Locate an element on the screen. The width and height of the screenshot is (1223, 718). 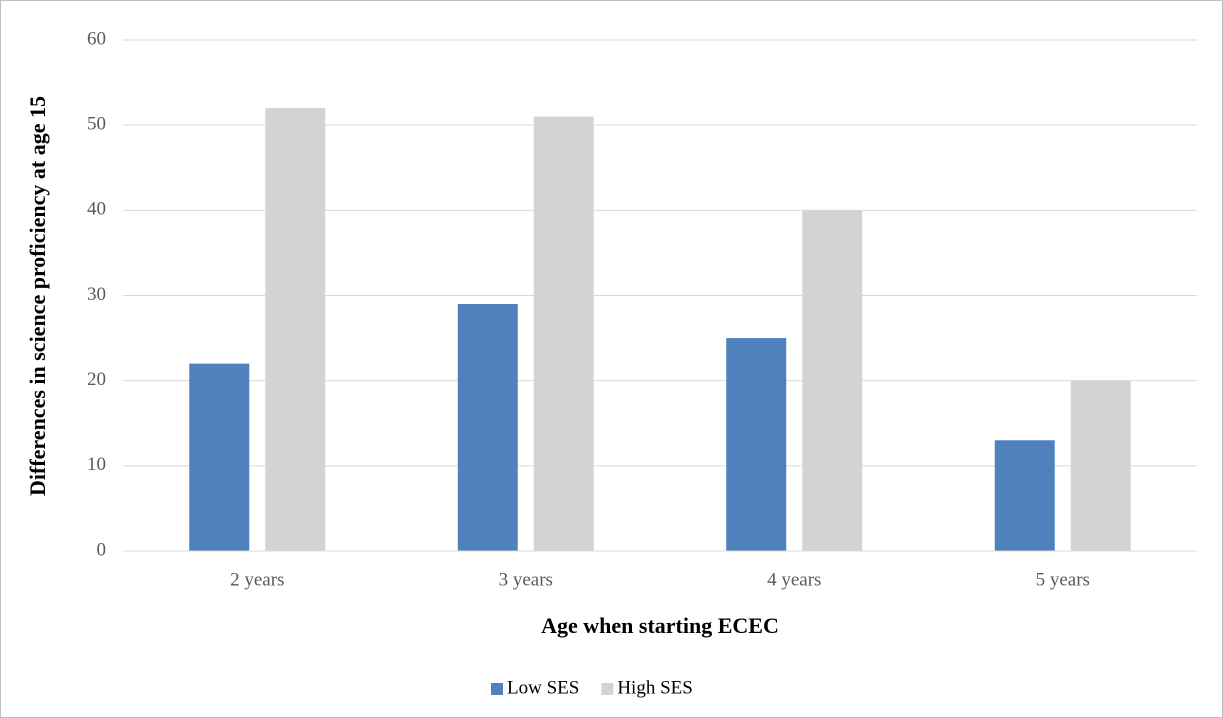
x-tick-label: 2 years is located at coordinates (257, 579).